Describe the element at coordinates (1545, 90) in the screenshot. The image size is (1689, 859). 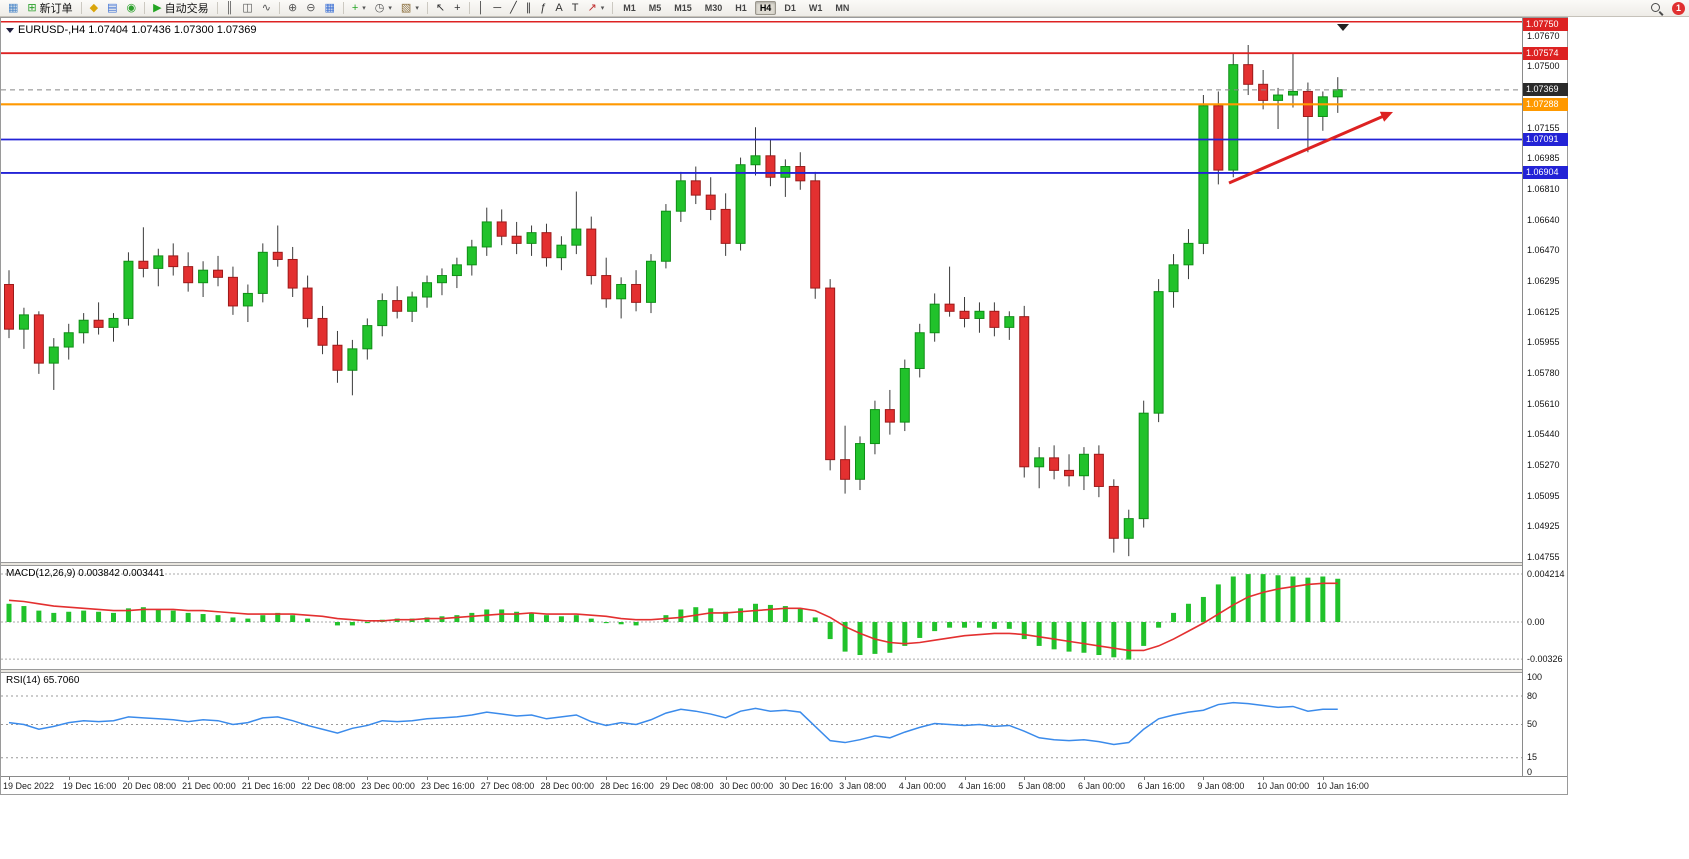
I see `current-price-badge: 1.07369` at that location.